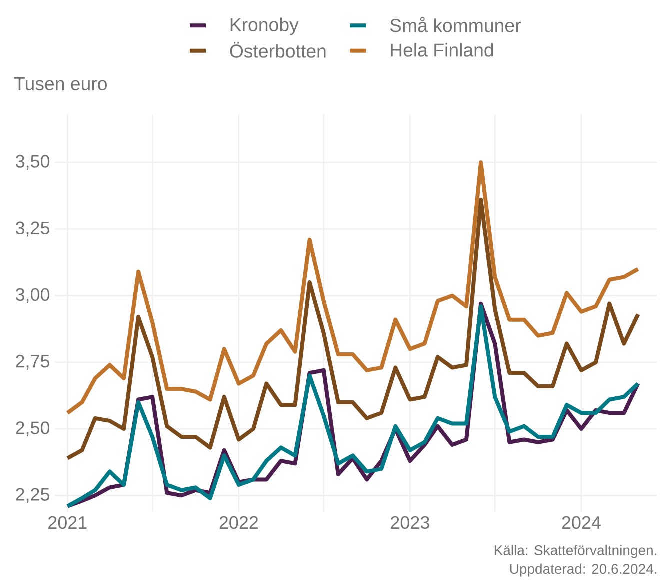  I want to click on y-tick-label: 2,50, so click(33, 429).